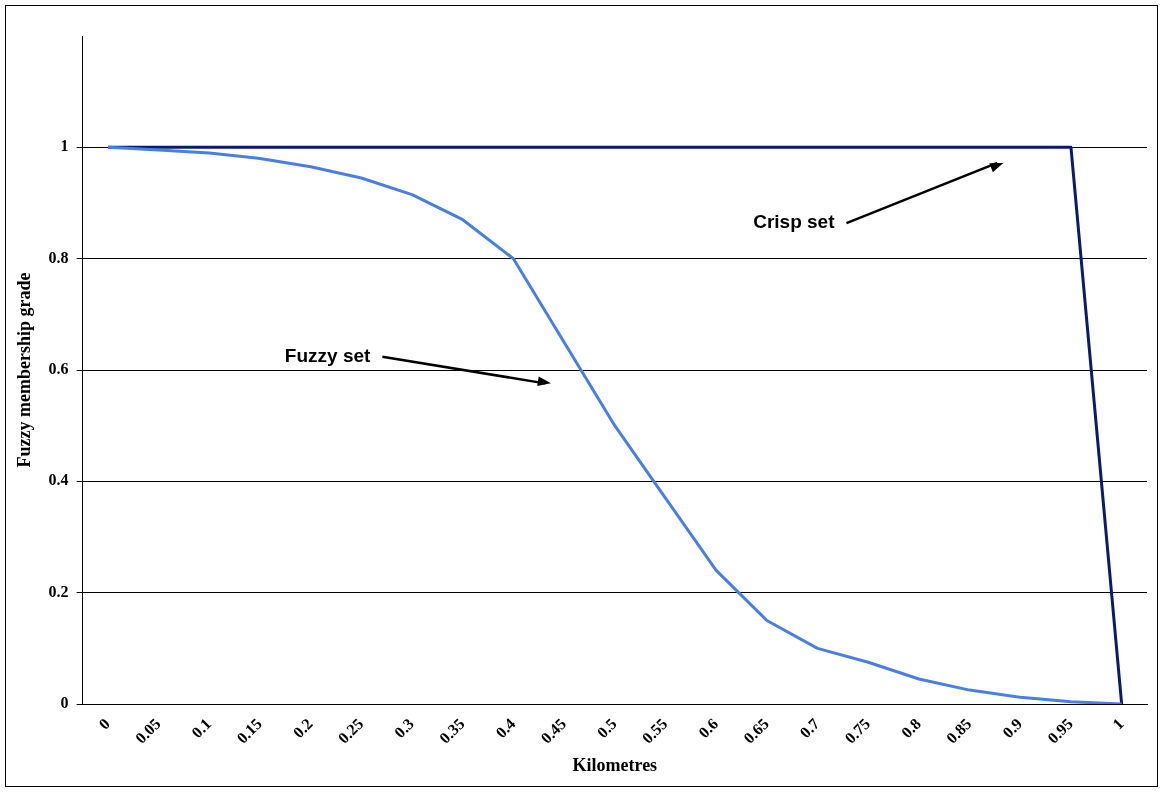  I want to click on x-tick-label: 1, so click(1118, 723).